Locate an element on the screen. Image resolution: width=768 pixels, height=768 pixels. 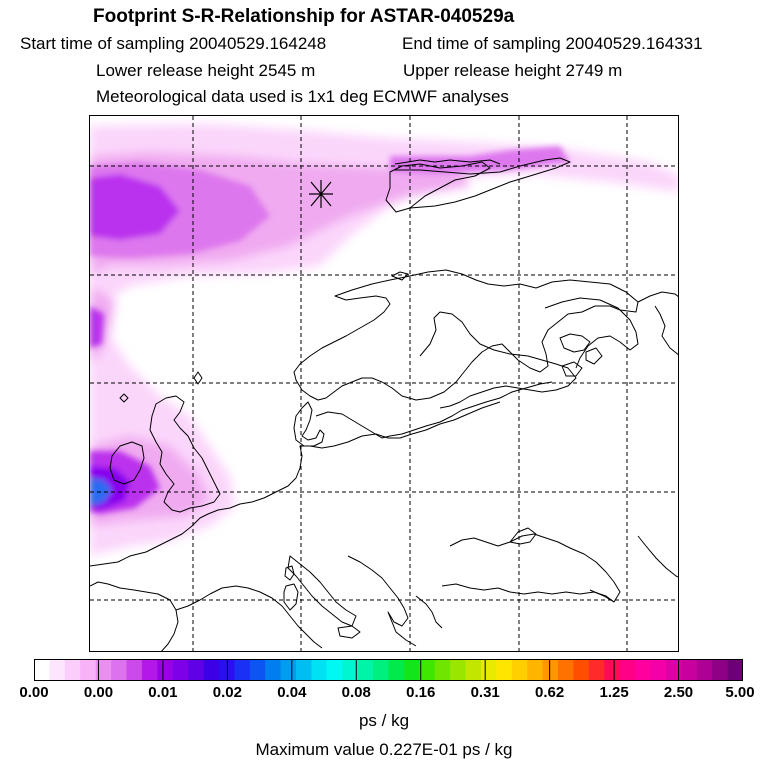
baltic-coastline is located at coordinates (434, 410).